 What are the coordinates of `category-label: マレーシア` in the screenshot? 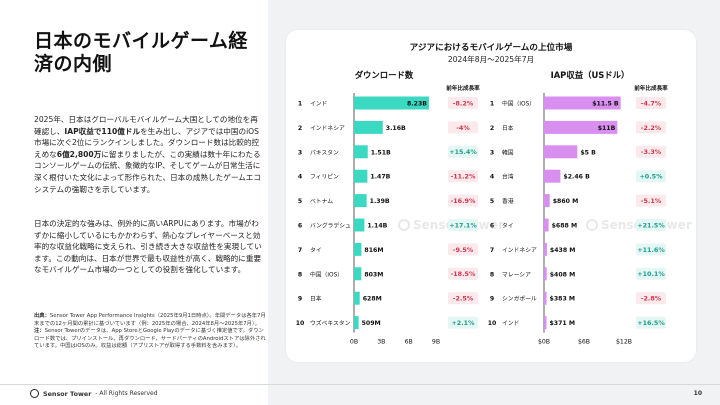 It's located at (516, 274).